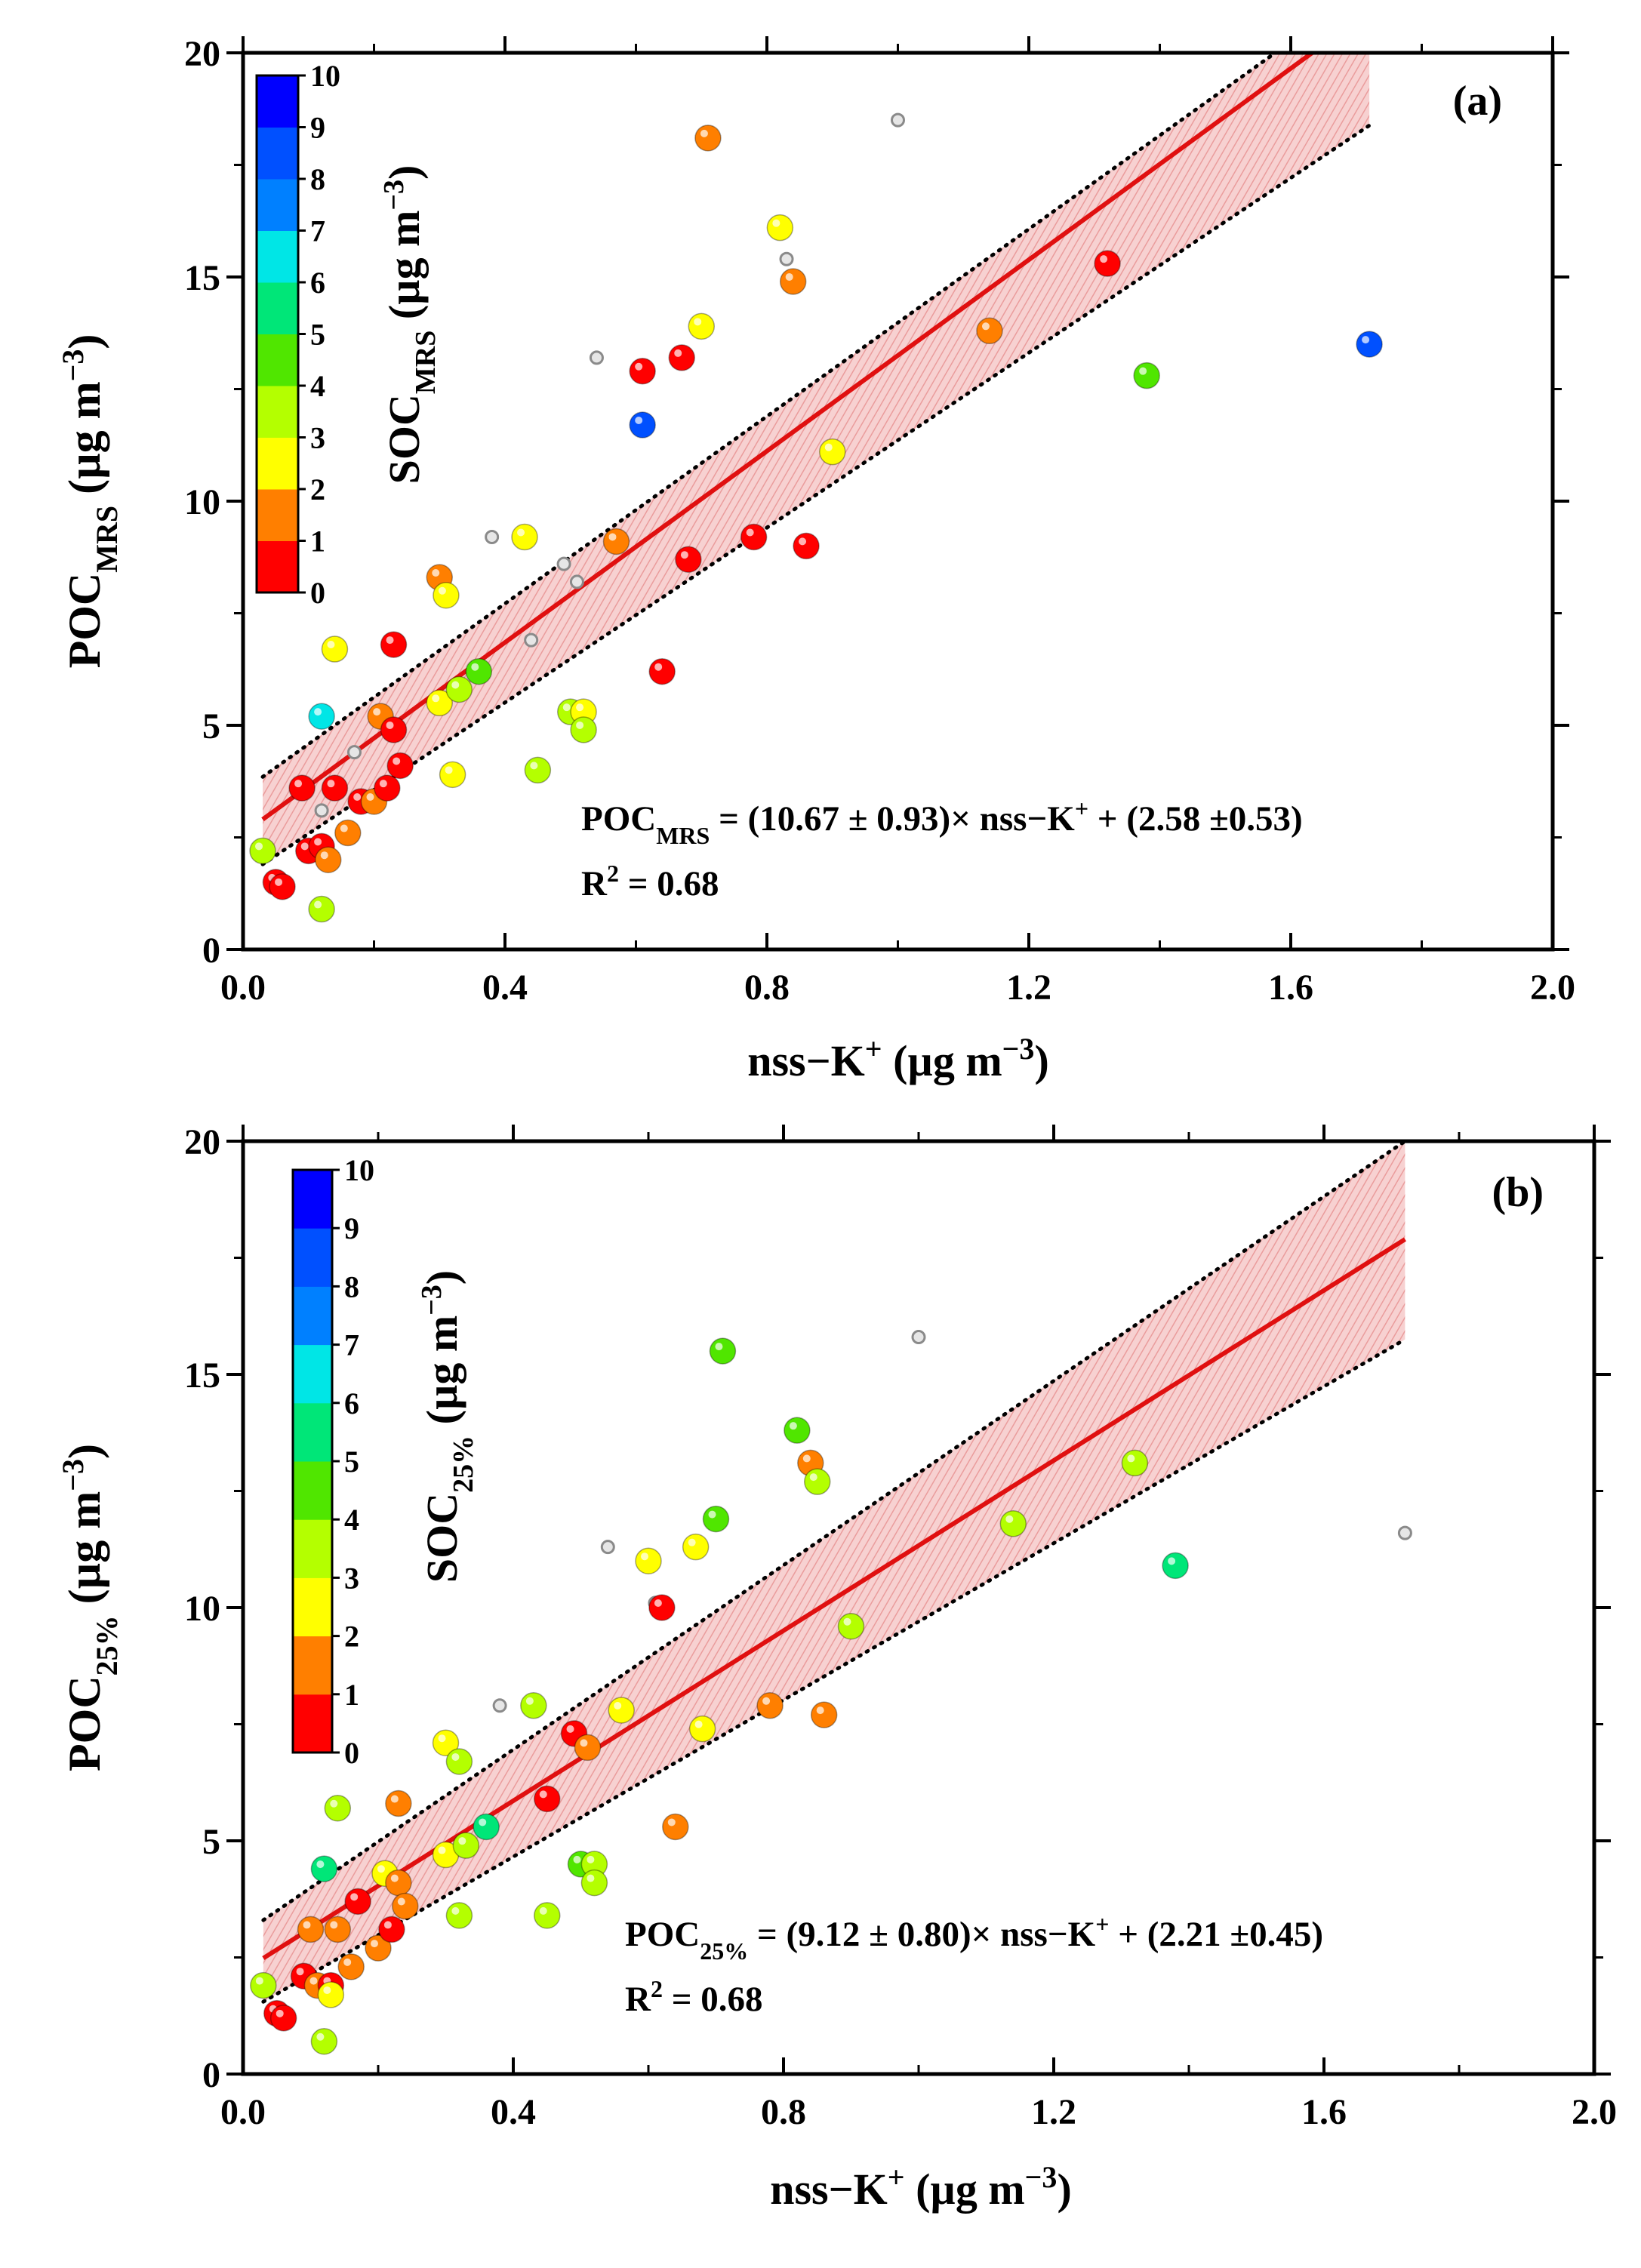 The height and width of the screenshot is (2268, 1641). I want to click on x-tick-label: 1.2, so click(1054, 2112).